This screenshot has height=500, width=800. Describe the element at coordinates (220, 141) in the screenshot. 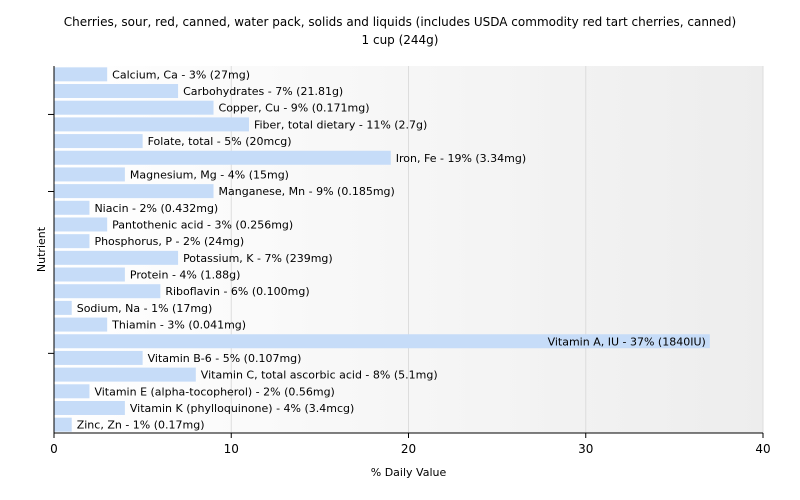

I see `bar-label: Folate, total - 5% (20mcg)` at that location.